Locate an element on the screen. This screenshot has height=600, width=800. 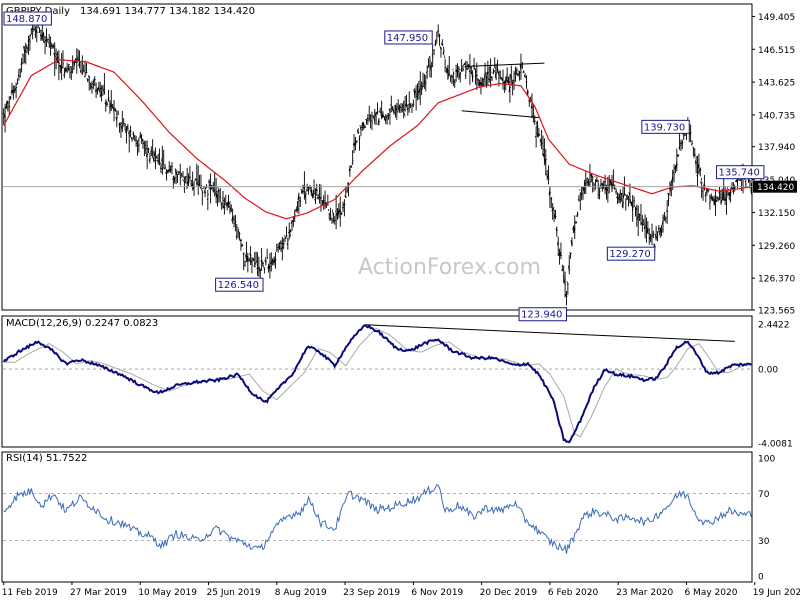
price-annotation-label: 148.870 is located at coordinates (26, 19).